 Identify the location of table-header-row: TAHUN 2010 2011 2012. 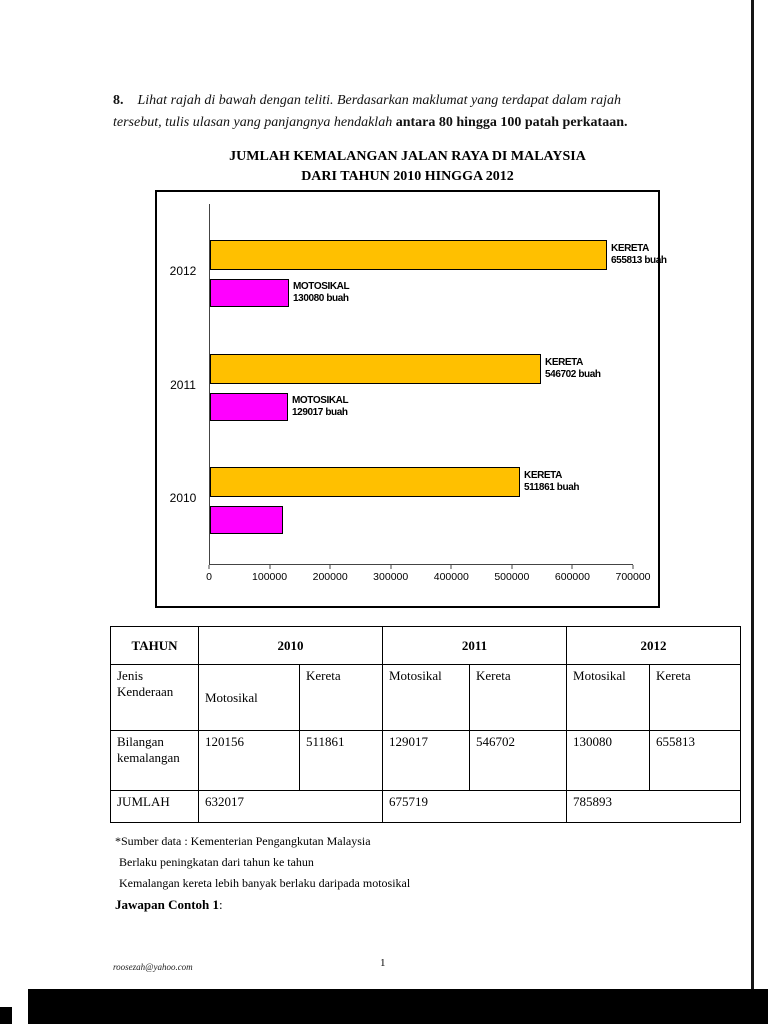
(426, 645).